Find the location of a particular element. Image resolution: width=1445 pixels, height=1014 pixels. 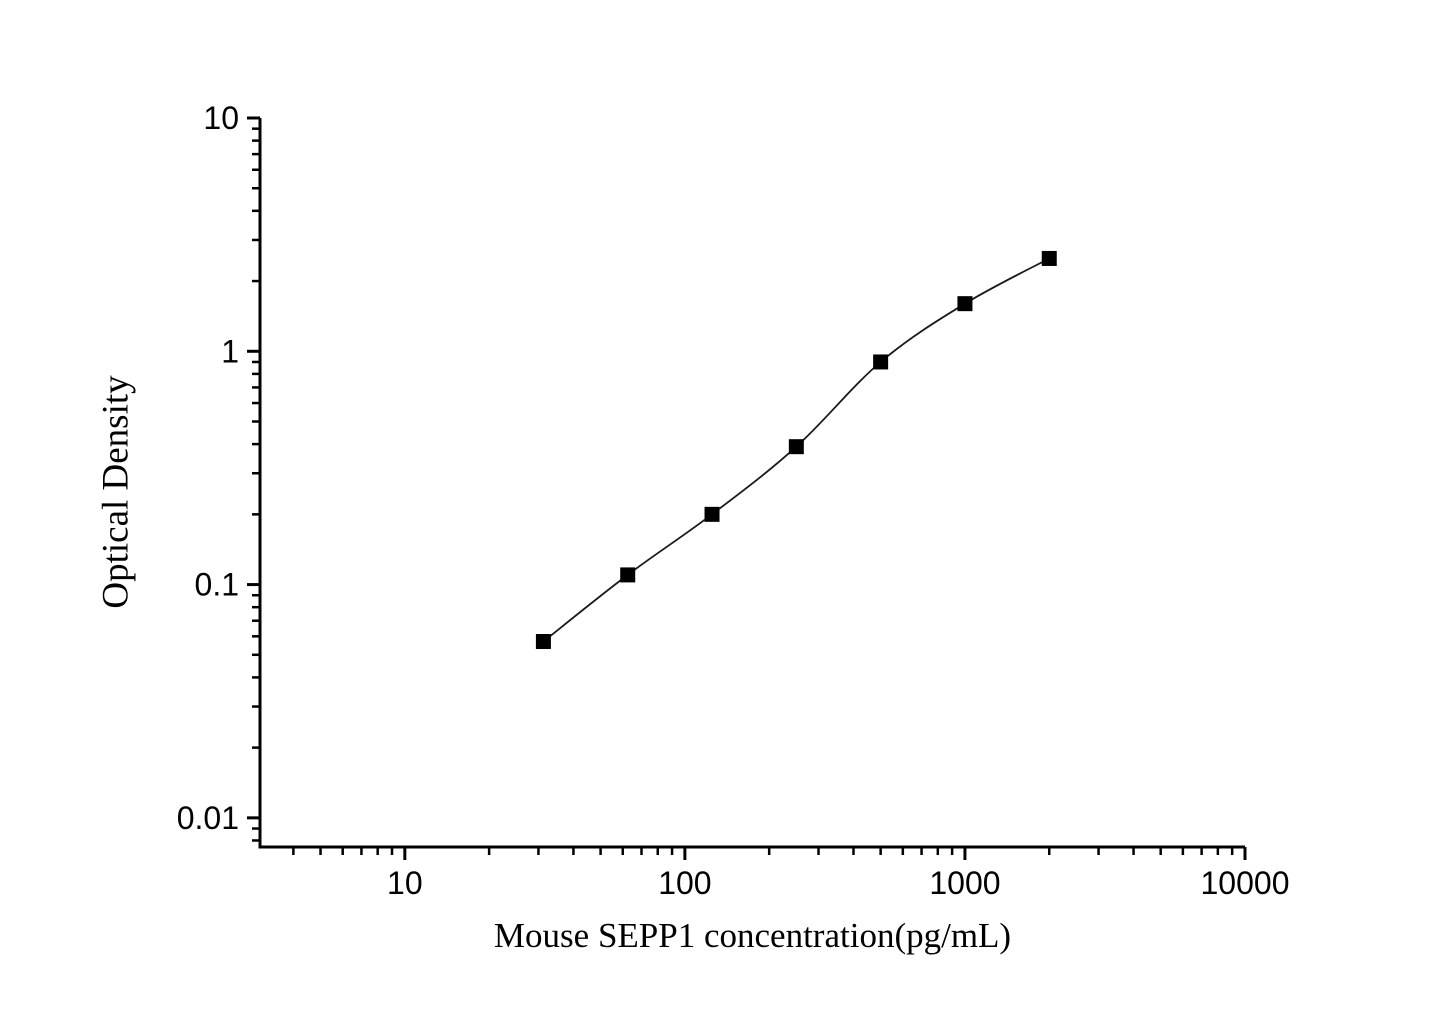

y-tick-label: 10 is located at coordinates (221, 118).